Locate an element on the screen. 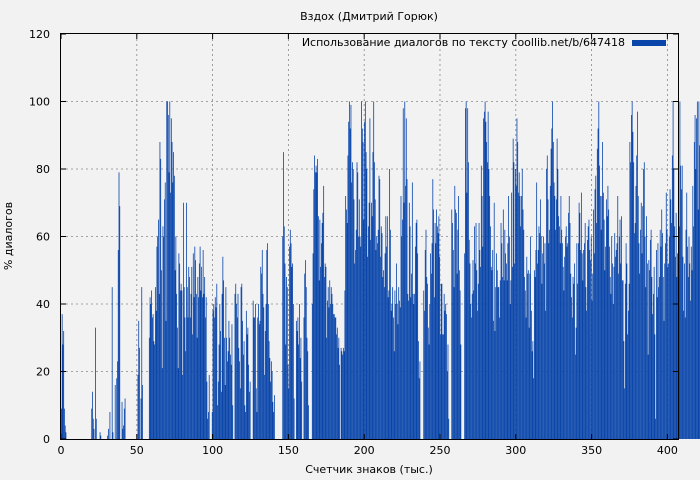 This screenshot has width=700, height=480. y-tick-label: 80 is located at coordinates (43, 169).